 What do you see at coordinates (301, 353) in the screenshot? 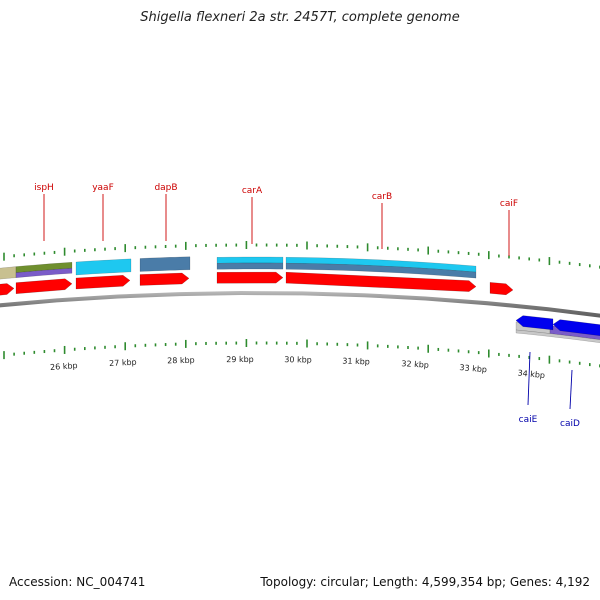
I see `inner-tick-track` at bounding box center [301, 353].